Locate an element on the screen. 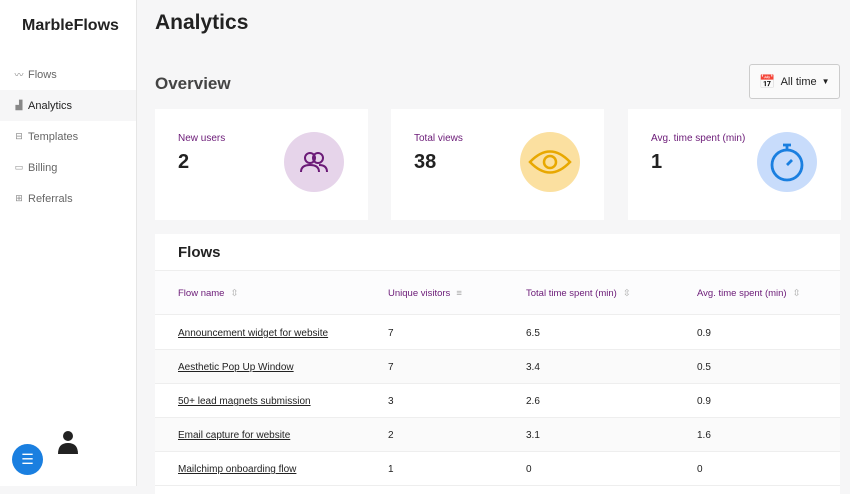  cell: 6.5 is located at coordinates (533, 333).